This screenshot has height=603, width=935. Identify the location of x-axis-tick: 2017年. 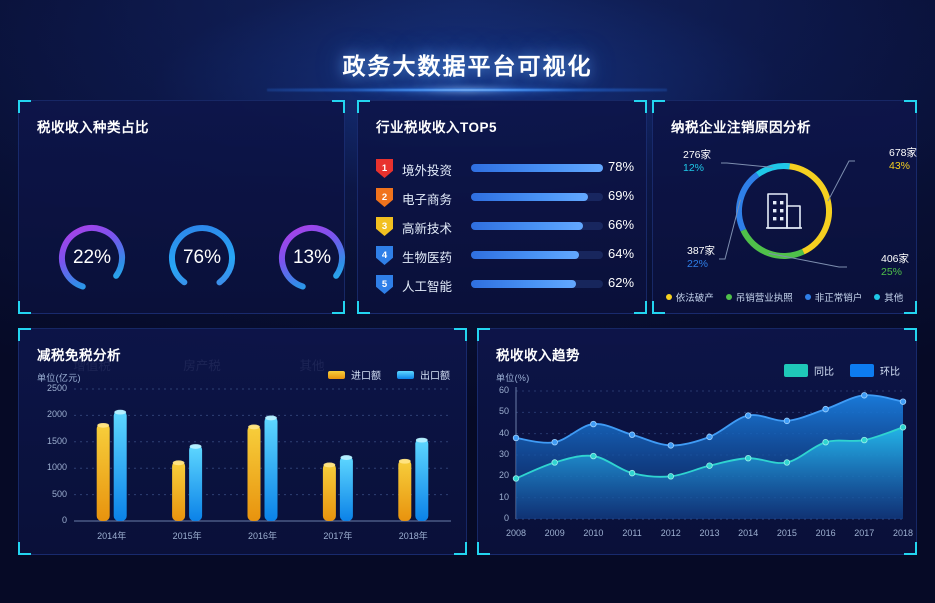
(338, 536).